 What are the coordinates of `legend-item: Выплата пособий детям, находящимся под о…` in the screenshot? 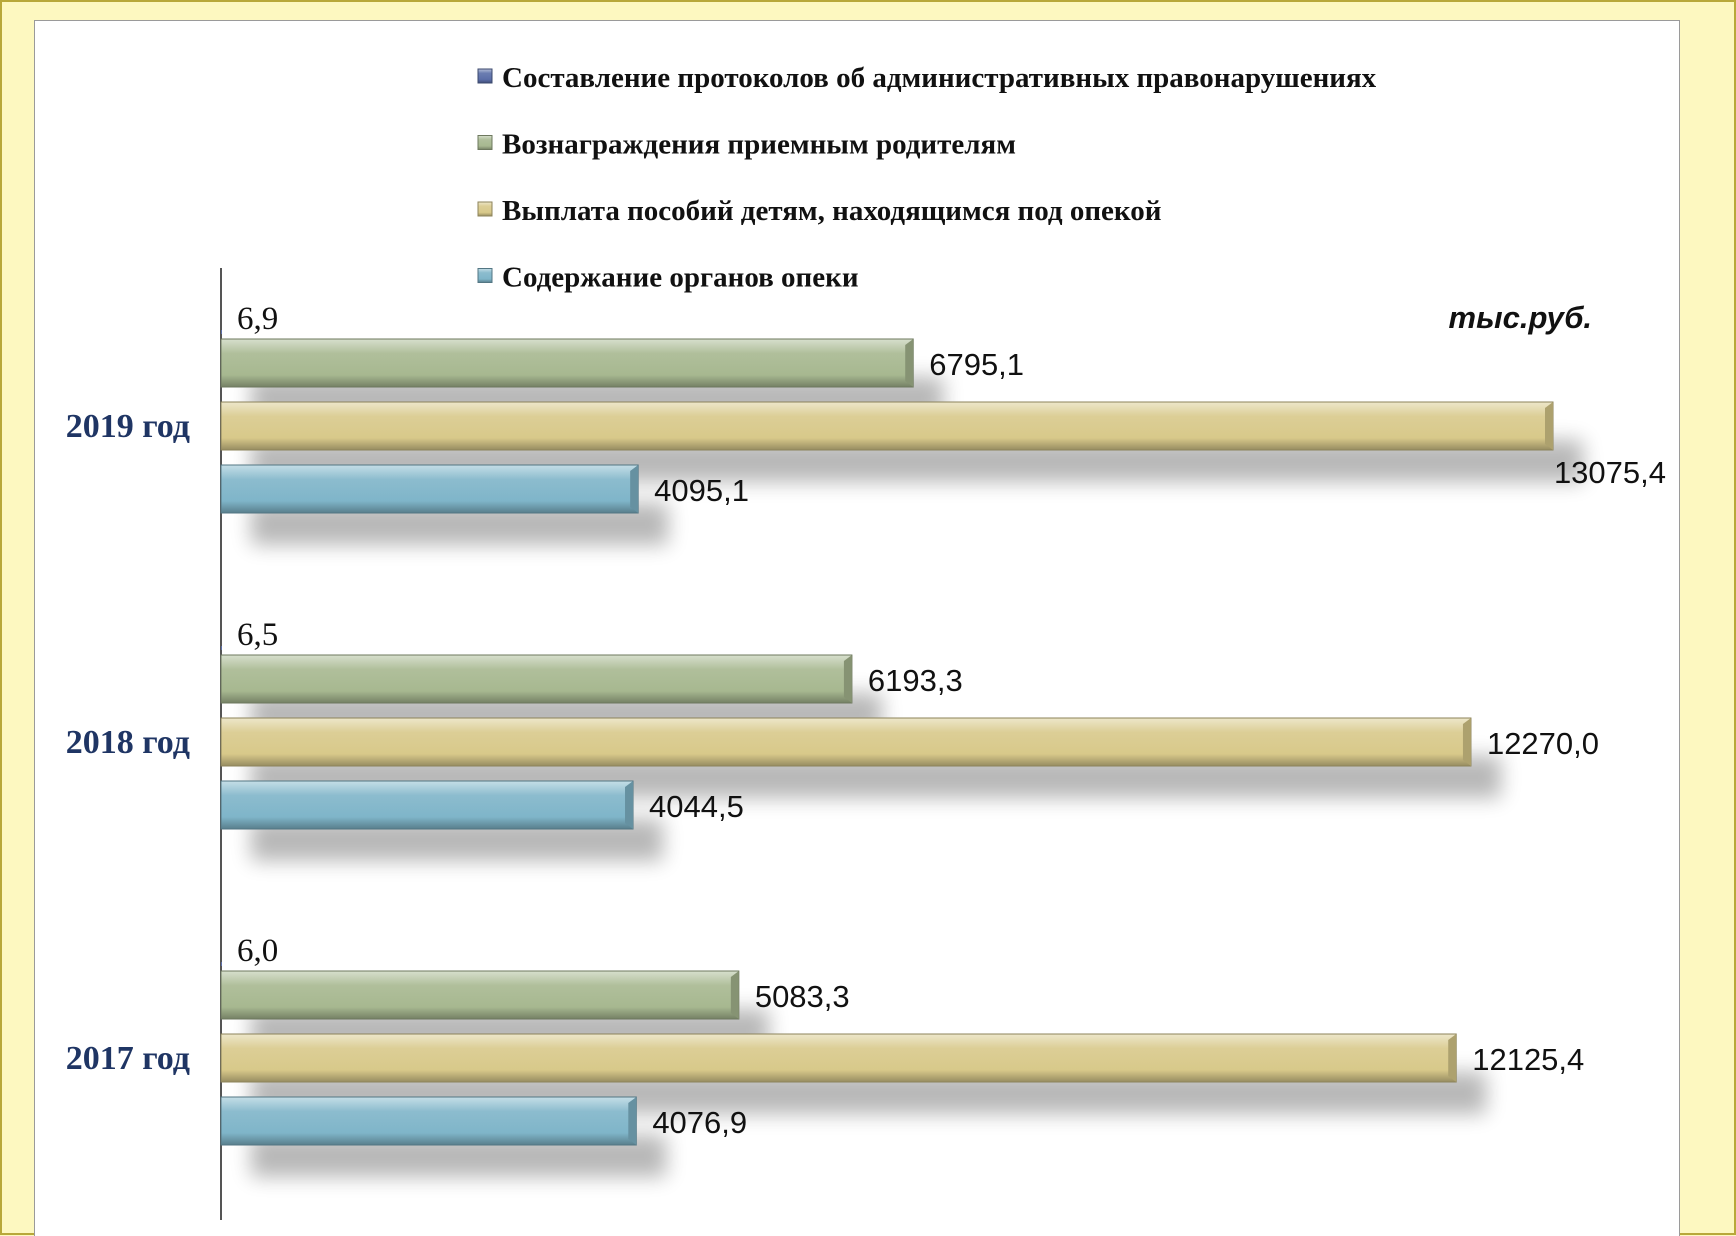 It's located at (819, 211).